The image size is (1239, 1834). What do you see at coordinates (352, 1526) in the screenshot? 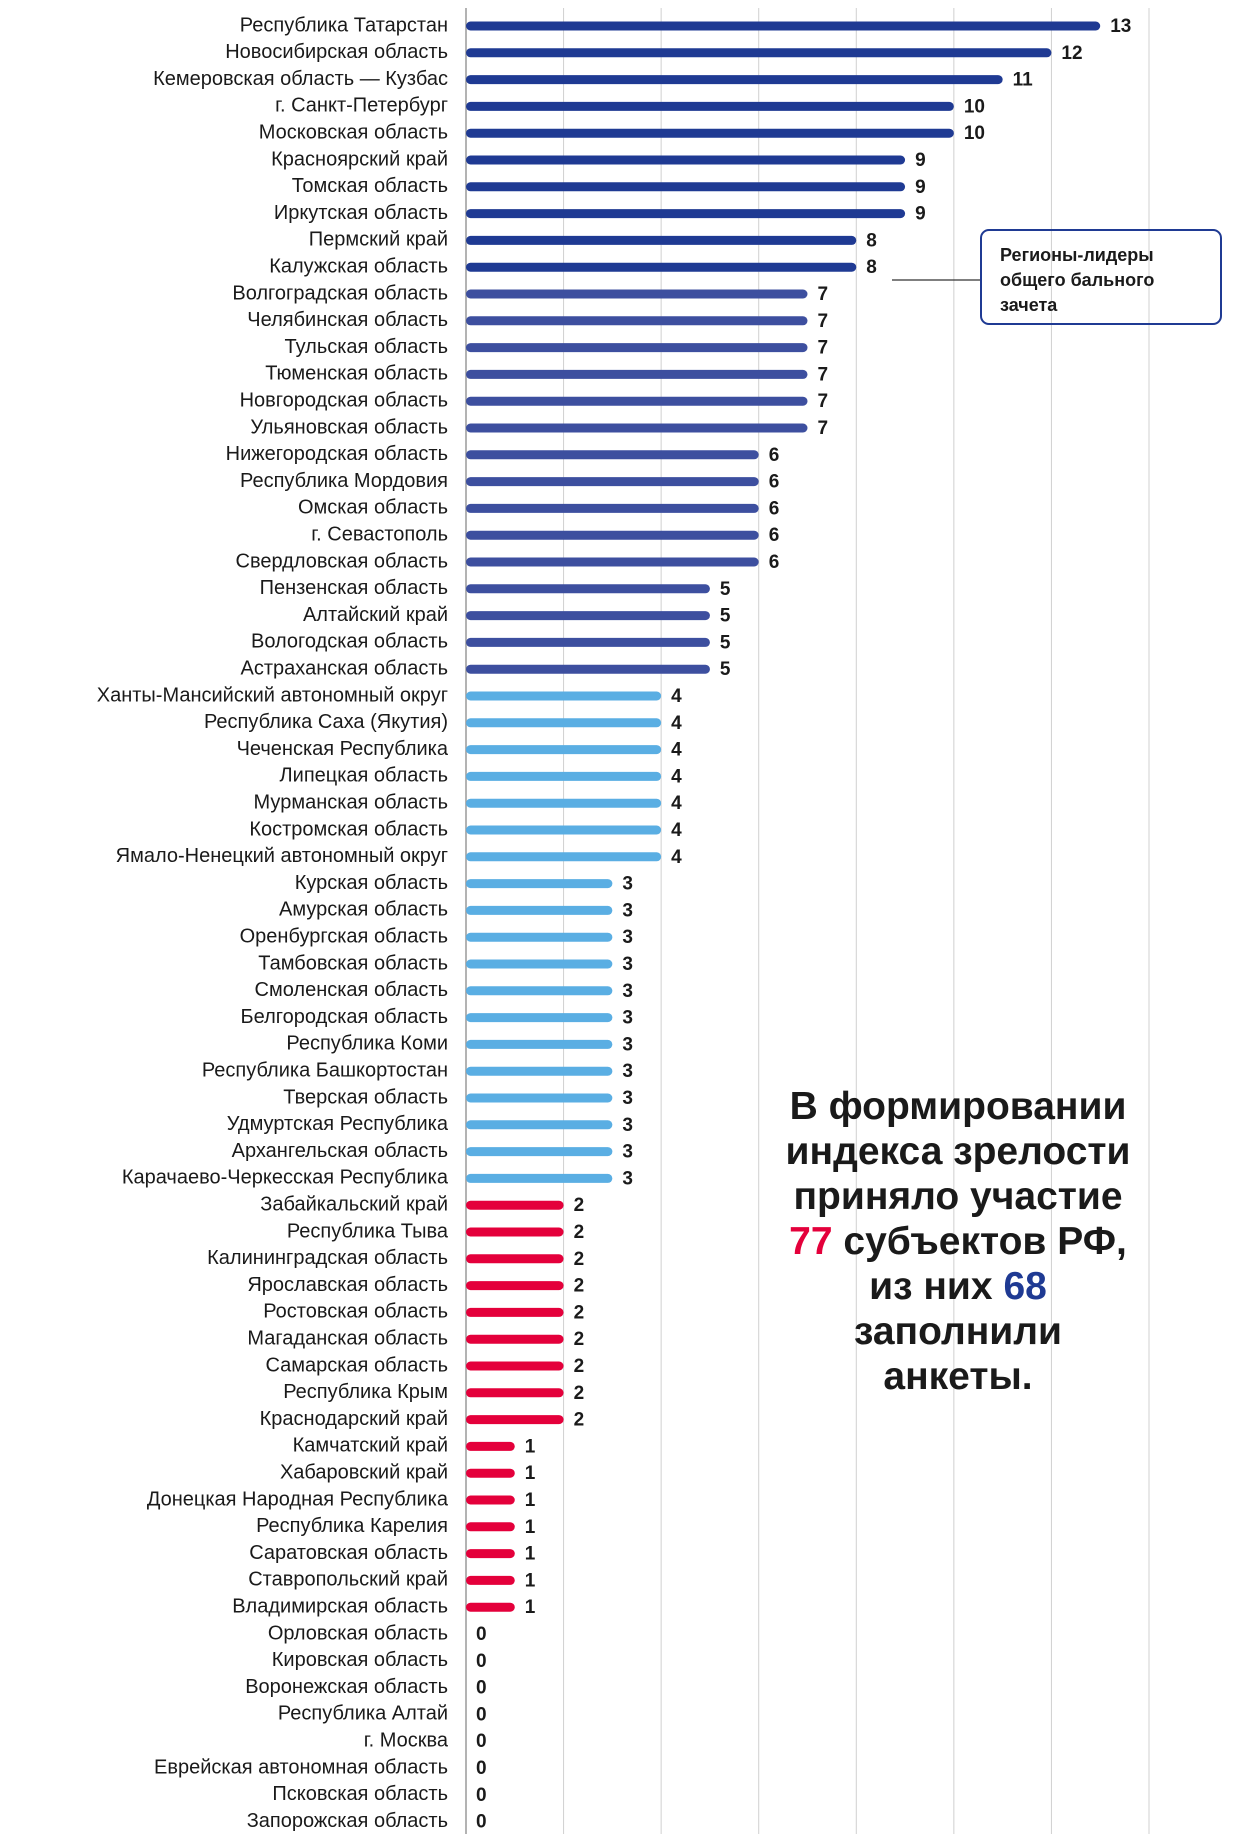
I see `category-label: Республика Карелия` at bounding box center [352, 1526].